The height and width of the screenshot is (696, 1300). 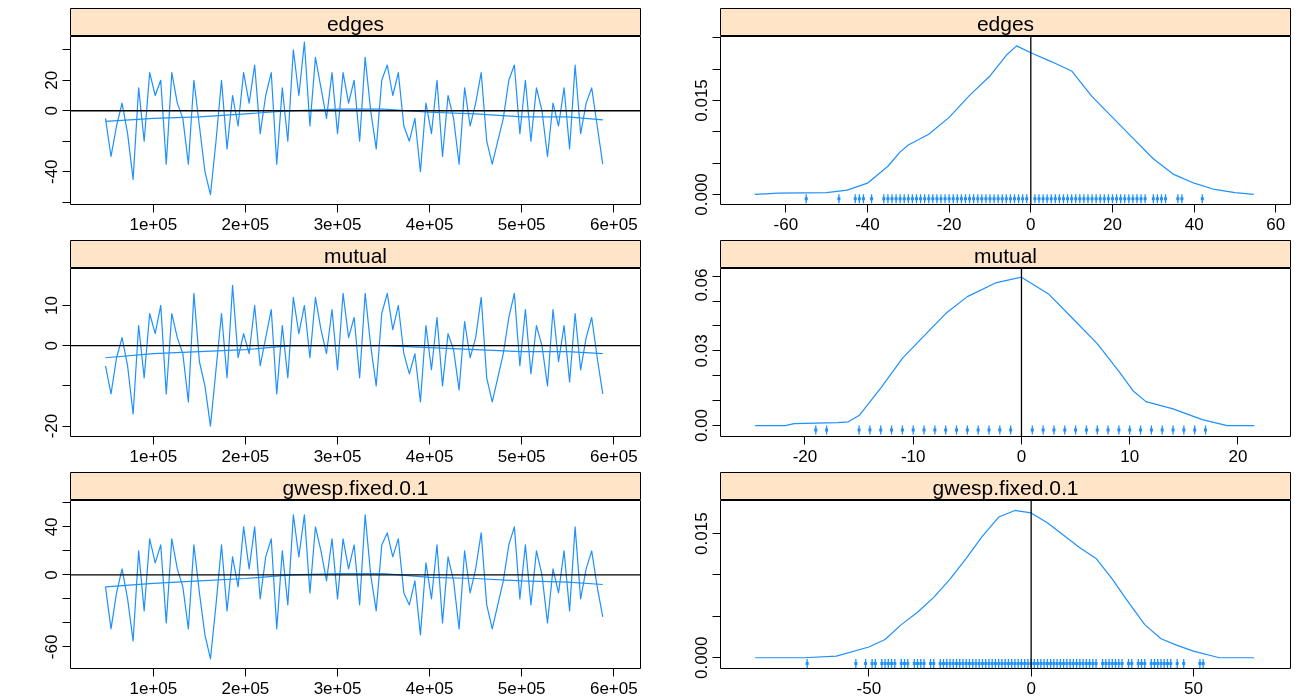 What do you see at coordinates (52, 172) in the screenshot?
I see `y-tick-label: -40` at bounding box center [52, 172].